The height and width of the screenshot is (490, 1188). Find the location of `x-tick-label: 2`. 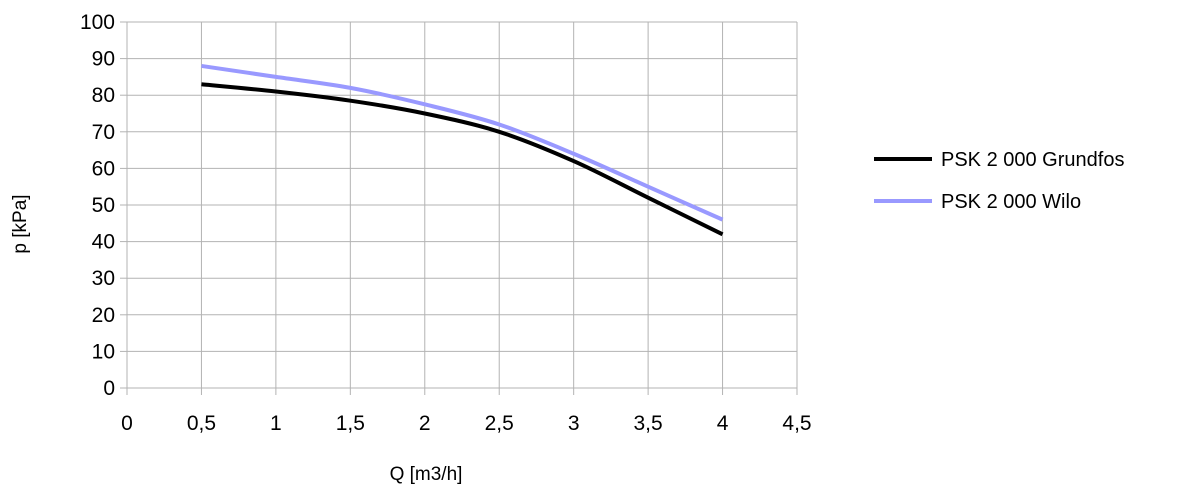

x-tick-label: 2 is located at coordinates (425, 423).